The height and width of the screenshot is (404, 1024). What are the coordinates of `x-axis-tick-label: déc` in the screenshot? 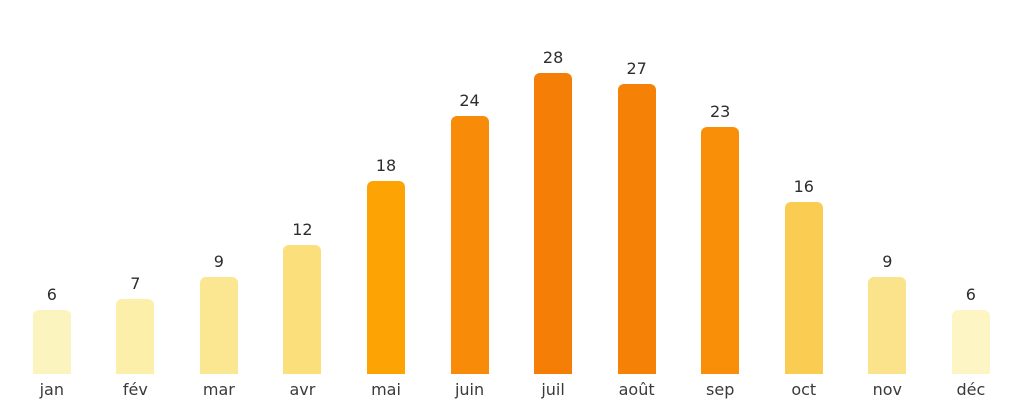 It's located at (971, 389).